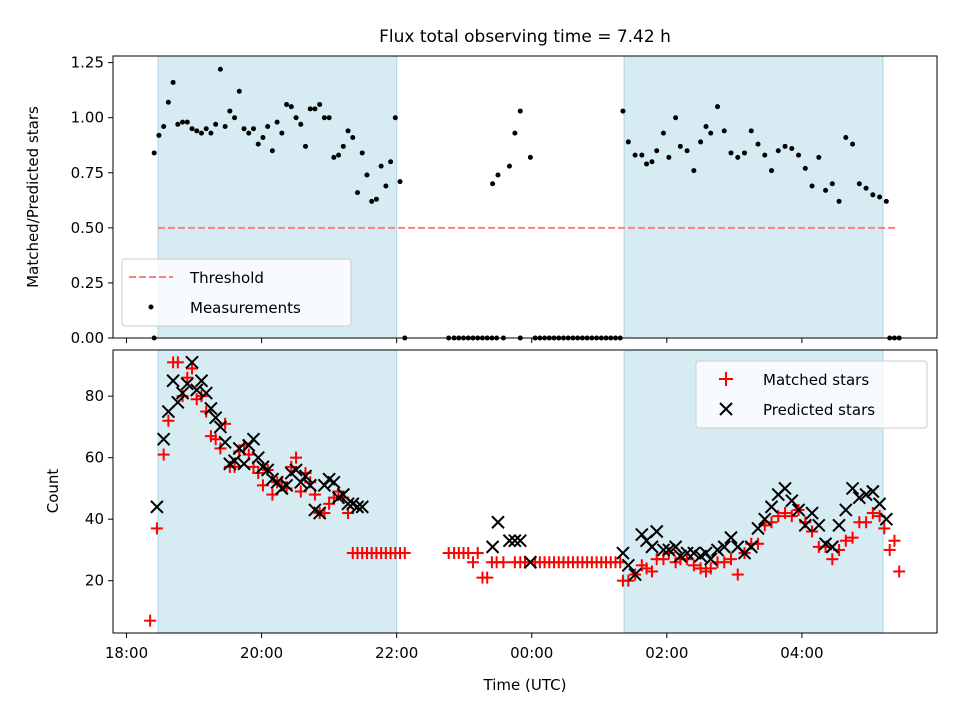 This screenshot has width=960, height=720. I want to click on bottom-y-tick-label: 60, so click(94, 458).